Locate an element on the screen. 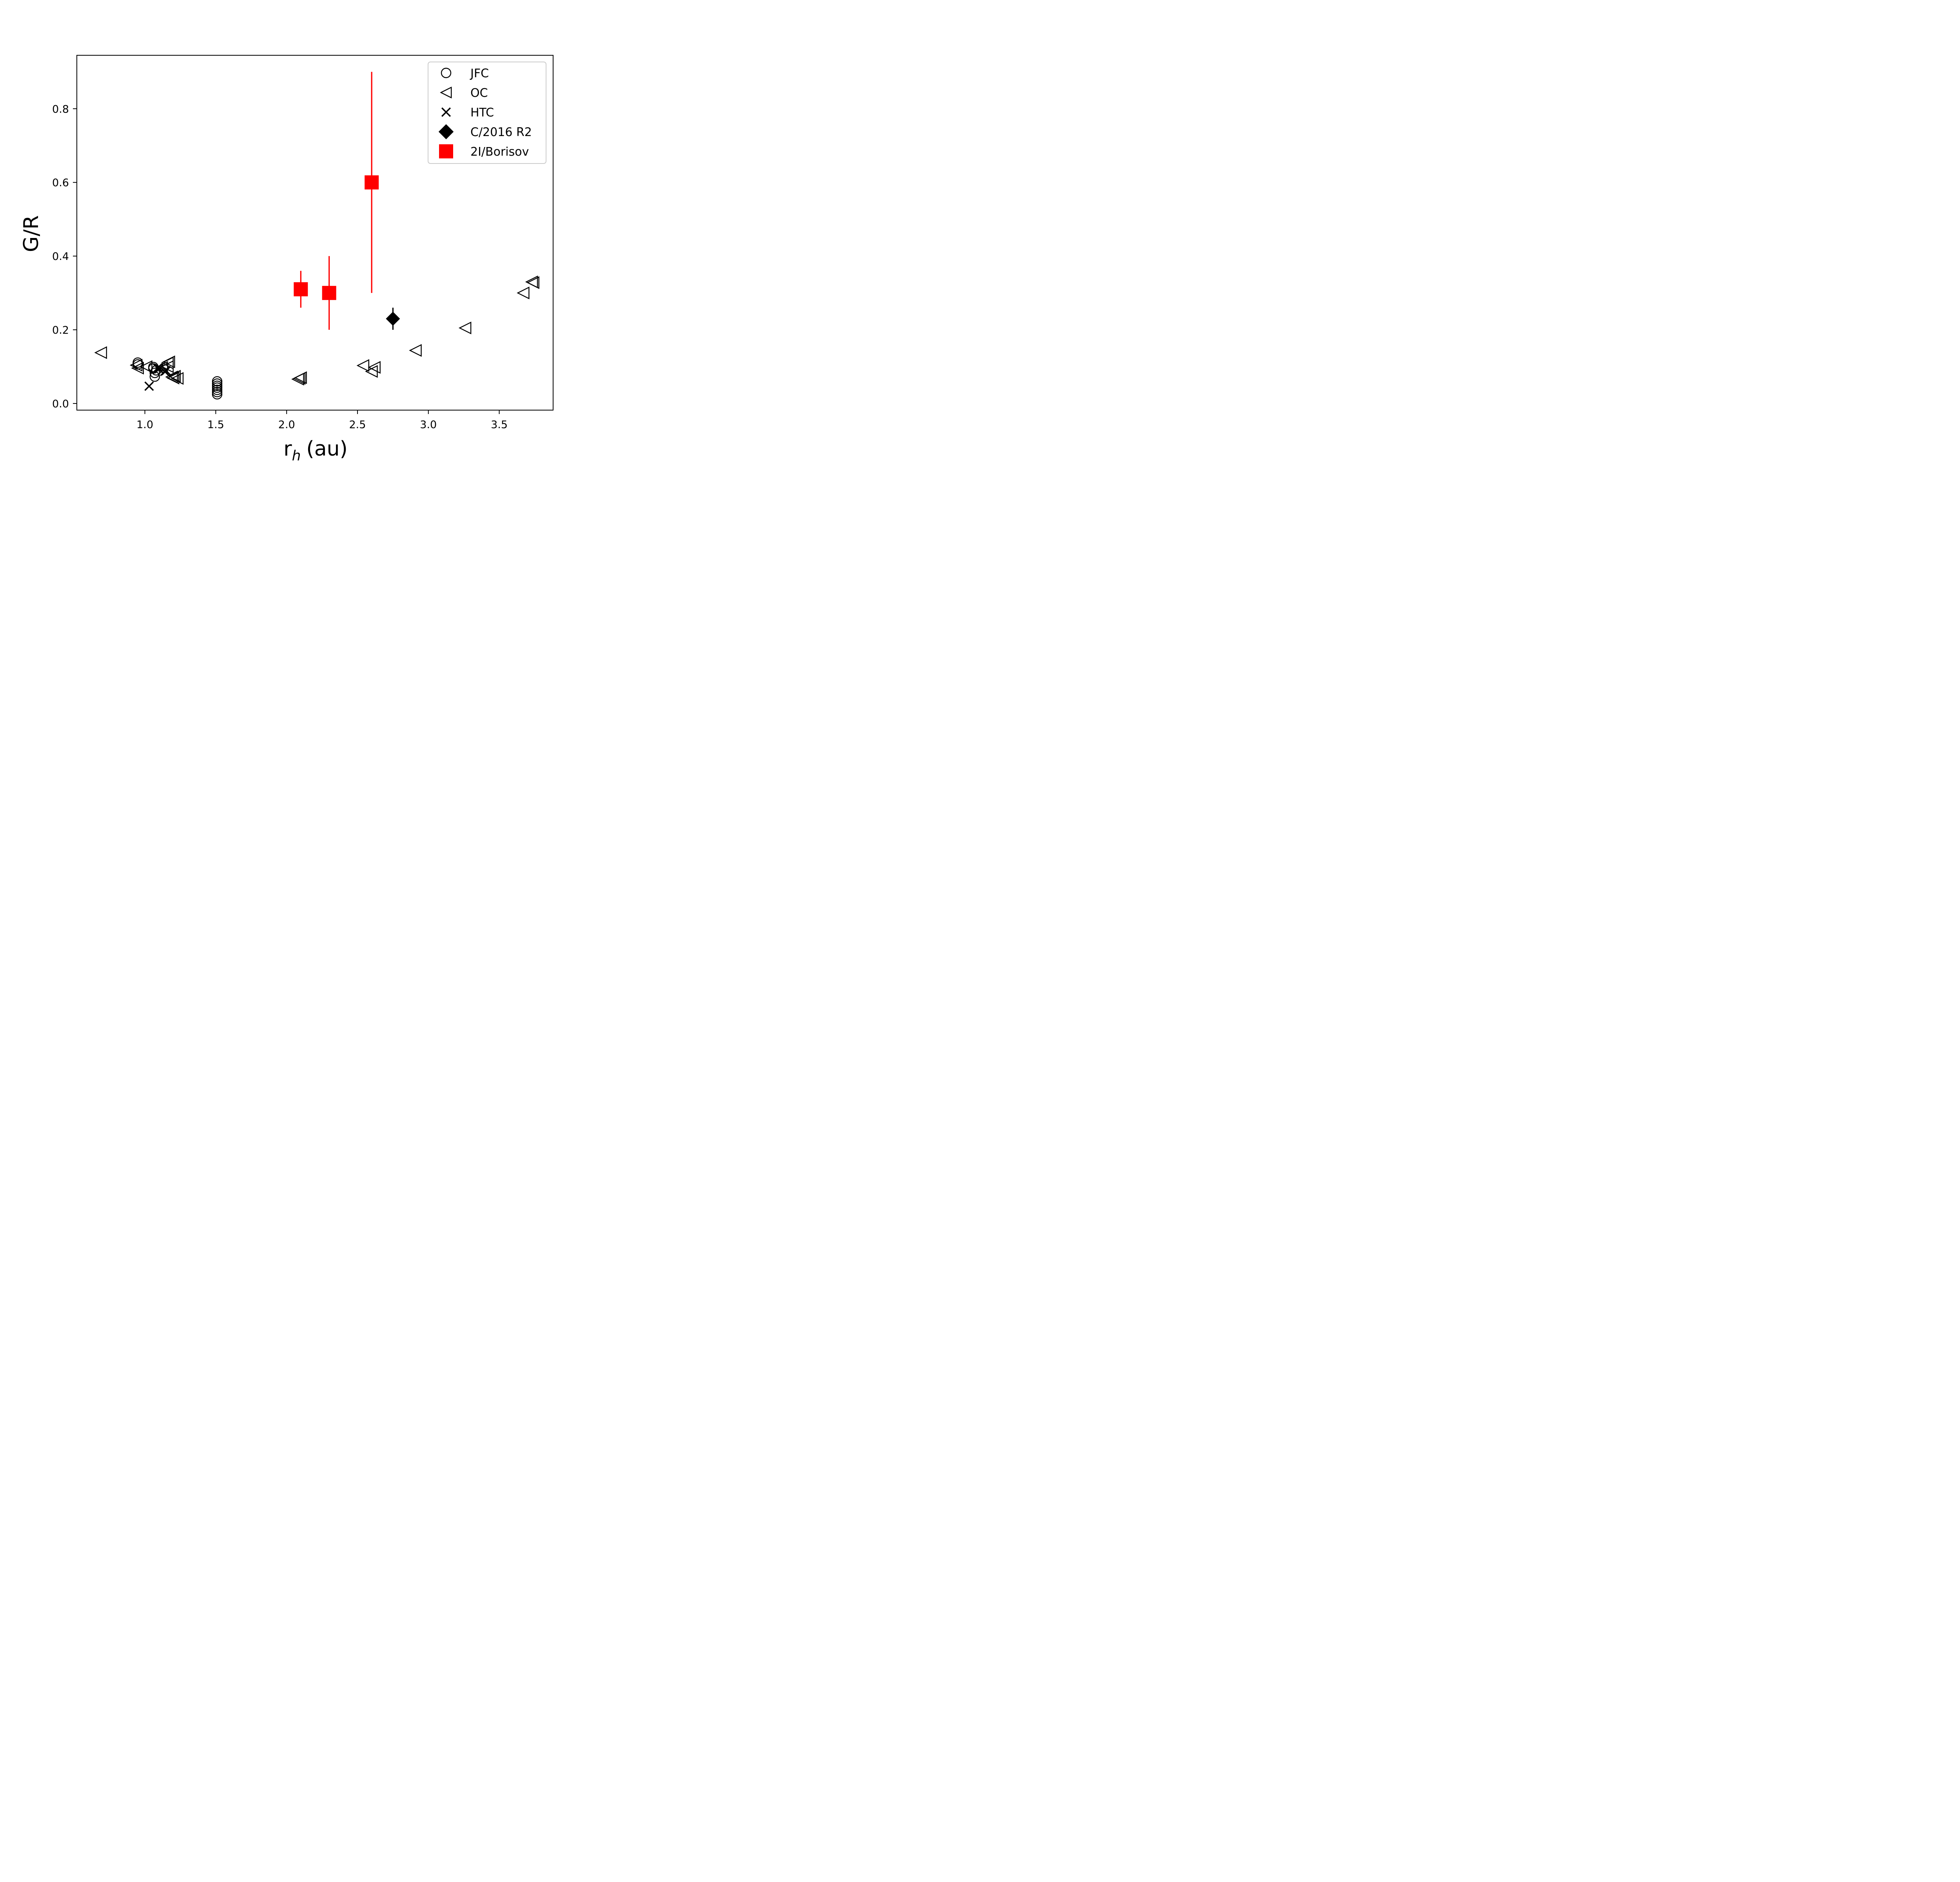  y-tick-label: 0.0 is located at coordinates (61, 404).